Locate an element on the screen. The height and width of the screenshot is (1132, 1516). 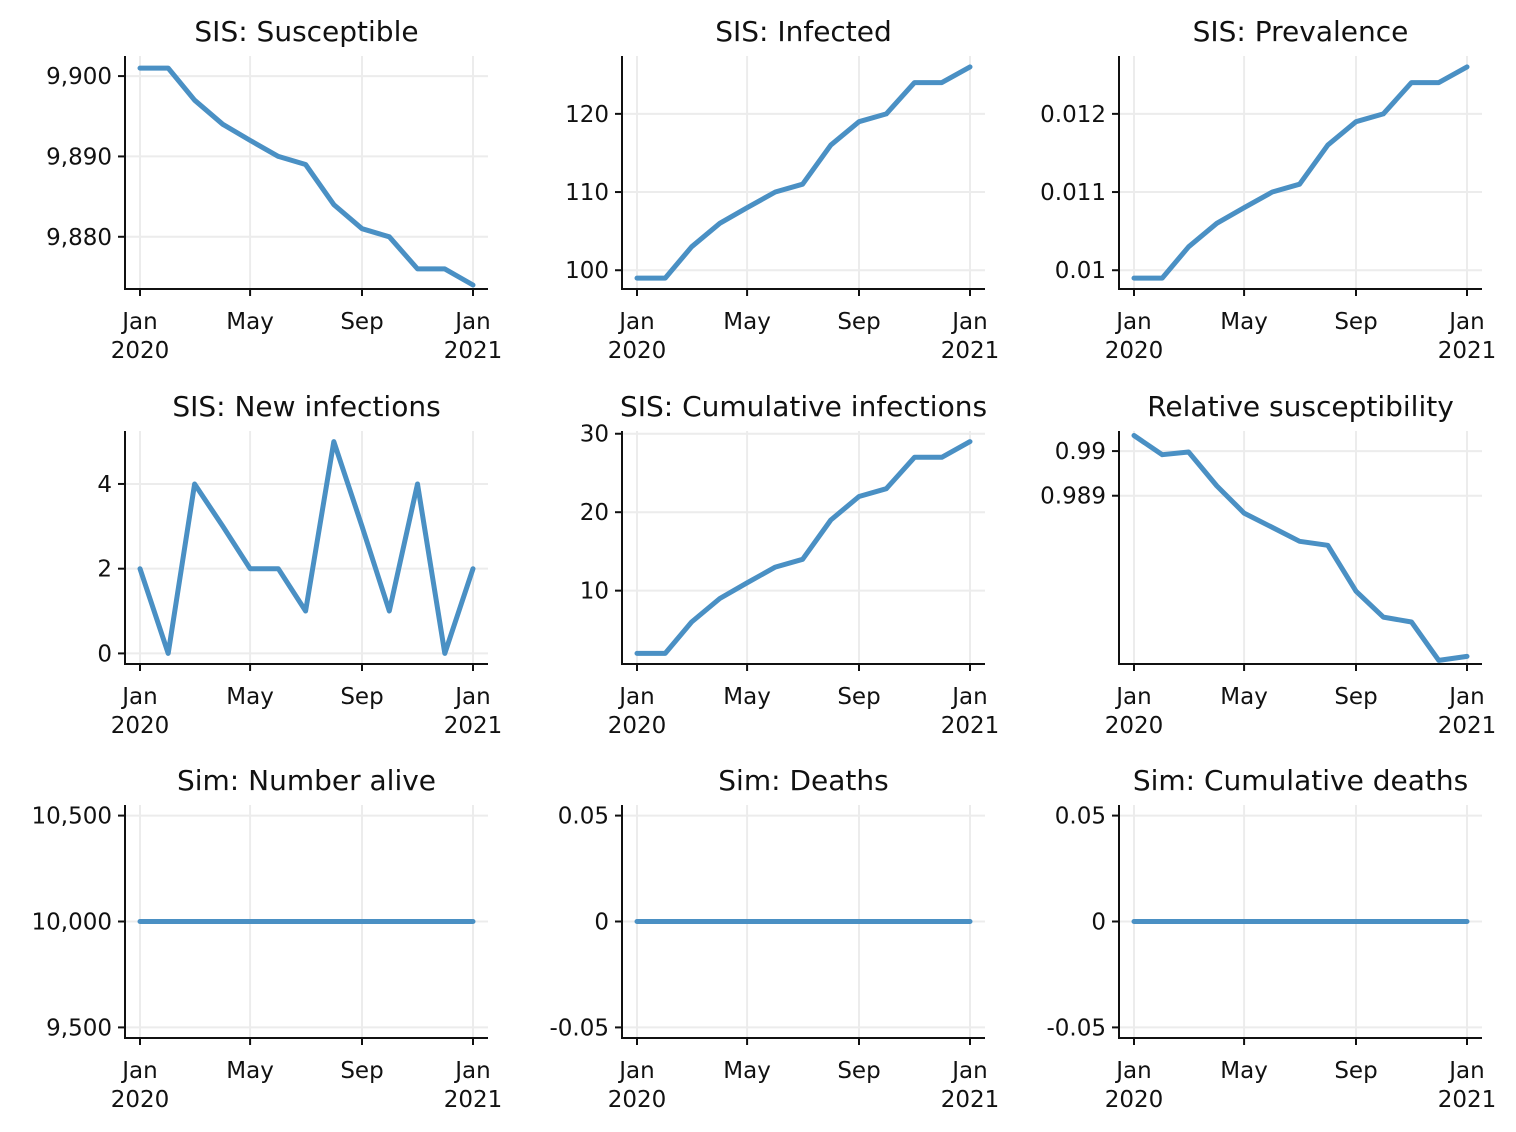
y-tick-label: 2 is located at coordinates (104, 570).